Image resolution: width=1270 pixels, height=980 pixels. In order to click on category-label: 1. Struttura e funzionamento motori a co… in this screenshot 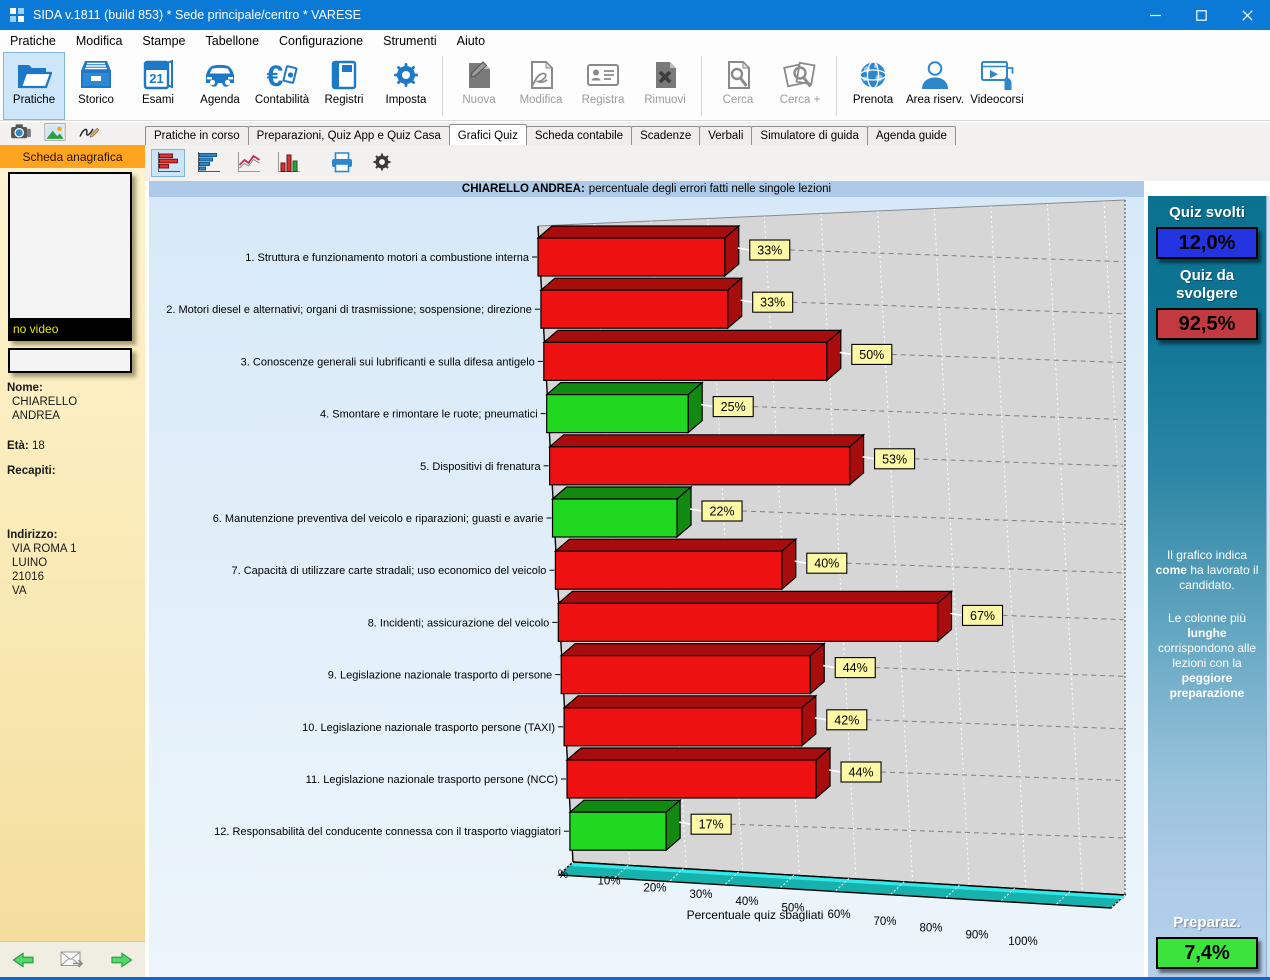, I will do `click(387, 258)`.